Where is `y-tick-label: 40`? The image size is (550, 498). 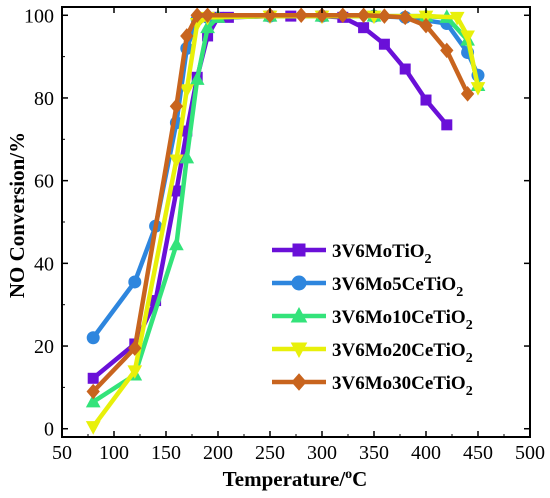 y-tick-label: 40 is located at coordinates (44, 264).